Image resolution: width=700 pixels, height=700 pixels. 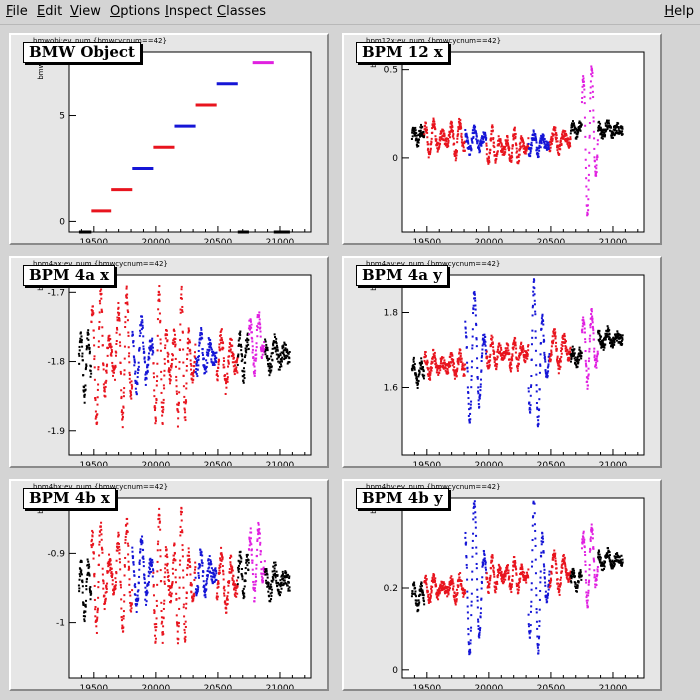 What do you see at coordinates (241, 11) in the screenshot?
I see `menu-classes: Classes` at bounding box center [241, 11].